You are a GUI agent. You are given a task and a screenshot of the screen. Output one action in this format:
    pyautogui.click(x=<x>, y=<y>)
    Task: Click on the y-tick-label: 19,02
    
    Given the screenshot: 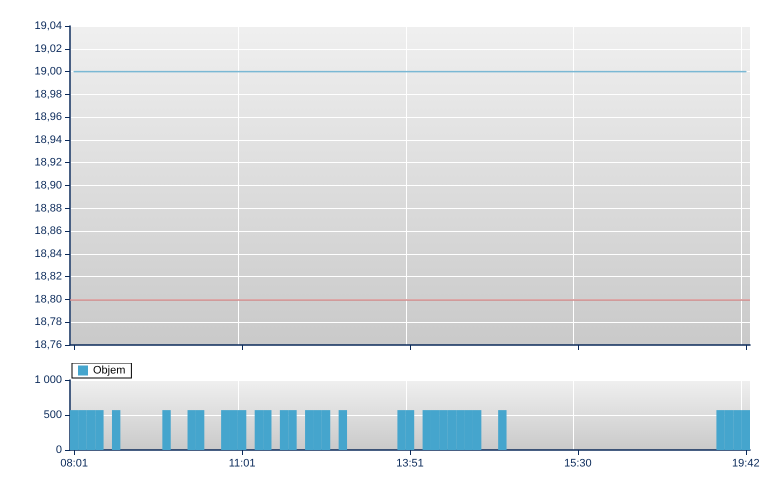 What is the action you would take?
    pyautogui.click(x=48, y=48)
    